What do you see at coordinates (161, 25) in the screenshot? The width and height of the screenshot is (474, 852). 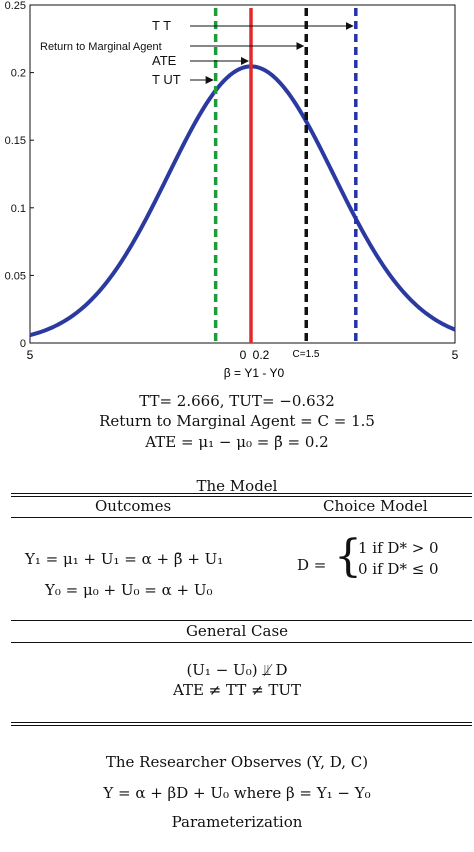 I see `label-t-t: T T` at bounding box center [161, 25].